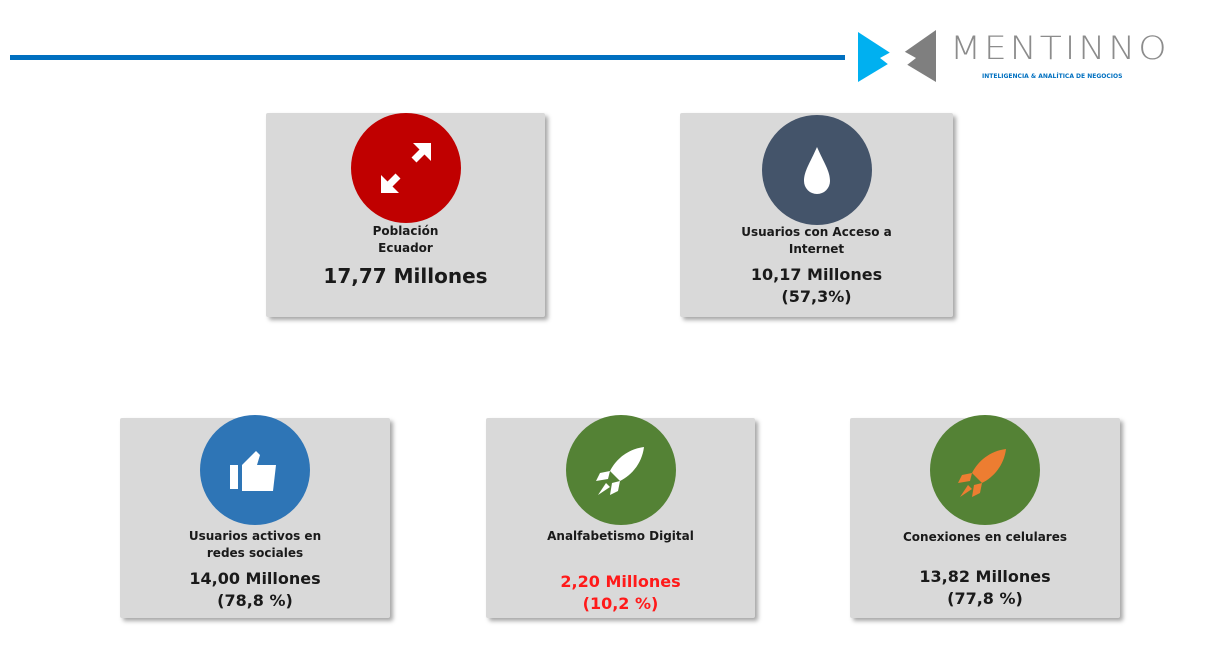 The width and height of the screenshot is (1208, 650). Describe the element at coordinates (620, 603) in the screenshot. I see `card-percent: (10,2 %)` at that location.